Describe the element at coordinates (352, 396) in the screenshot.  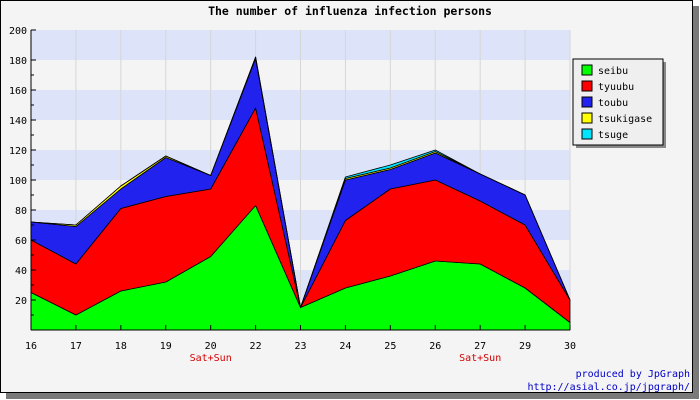
I see `frame-shadow-bottom` at that location.